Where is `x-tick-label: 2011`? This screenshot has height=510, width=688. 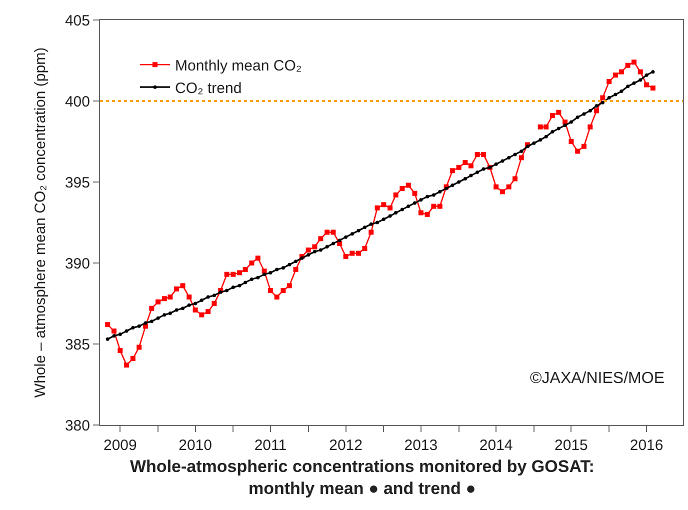 x-tick-label: 2011 is located at coordinates (270, 445).